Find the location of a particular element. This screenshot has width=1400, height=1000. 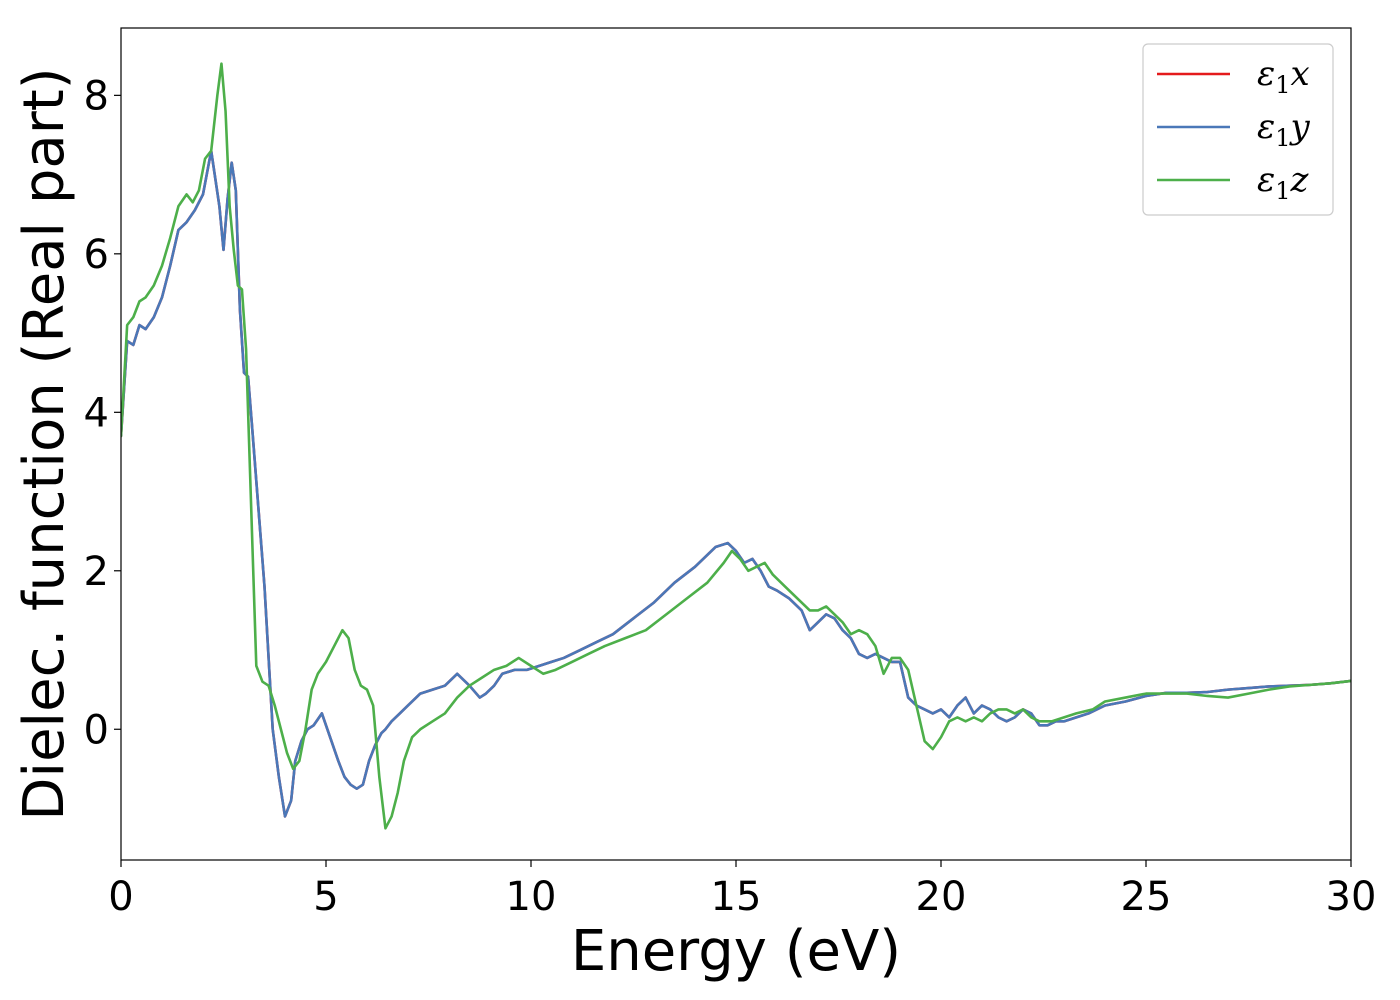

y-tick-label: 6 is located at coordinates (96, 255).